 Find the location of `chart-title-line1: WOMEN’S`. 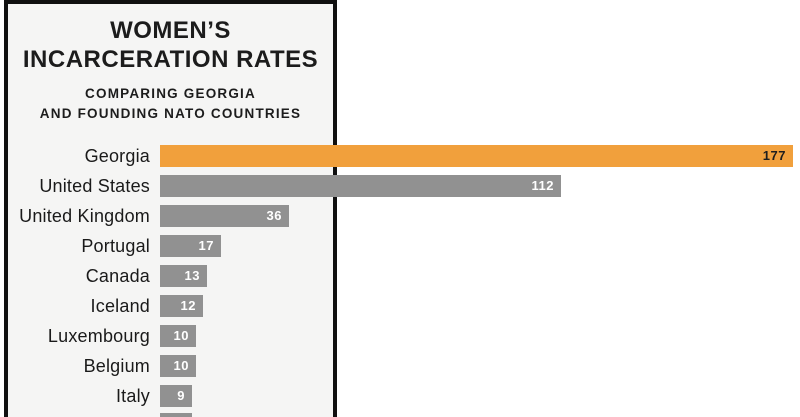

chart-title-line1: WOMEN’S is located at coordinates (170, 30).